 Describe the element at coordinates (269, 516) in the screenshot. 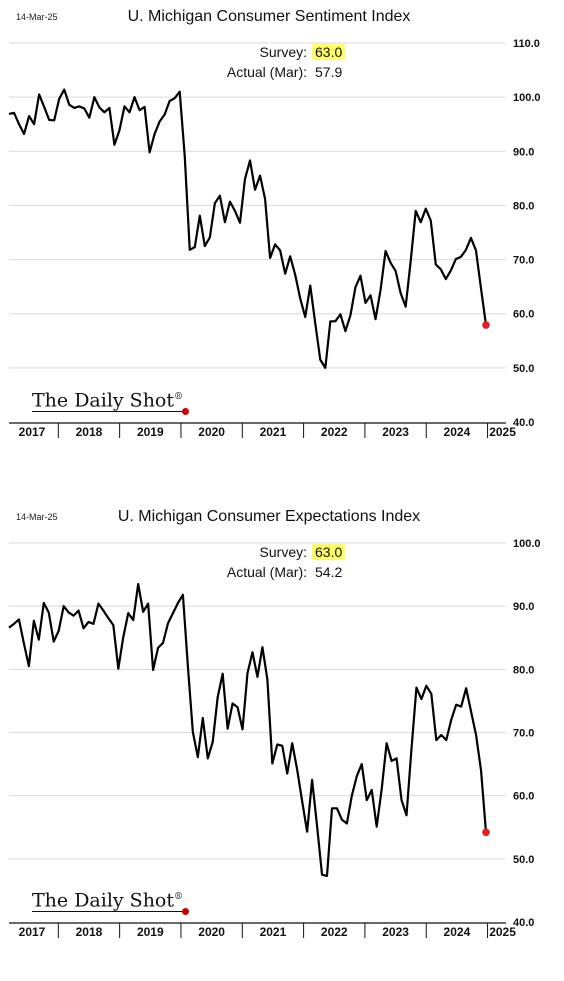

I see `chart-title-text: U. Michigan Consumer Expectations Index` at that location.